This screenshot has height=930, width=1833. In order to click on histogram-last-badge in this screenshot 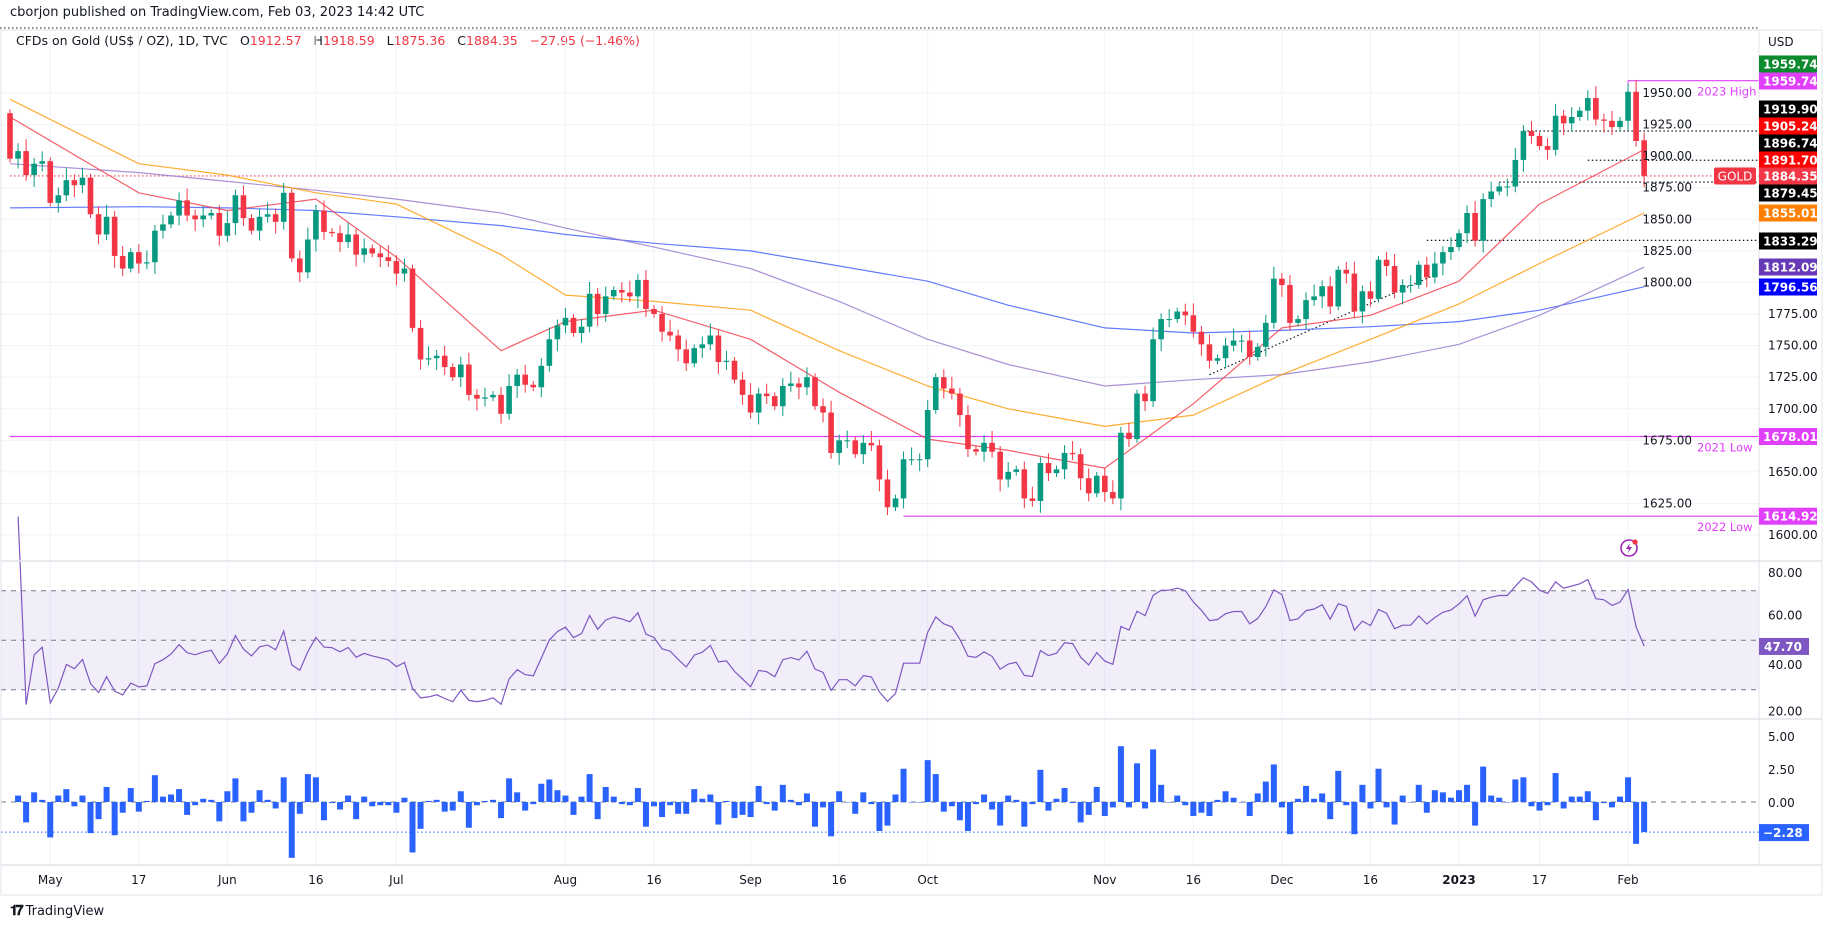, I will do `click(1784, 833)`.